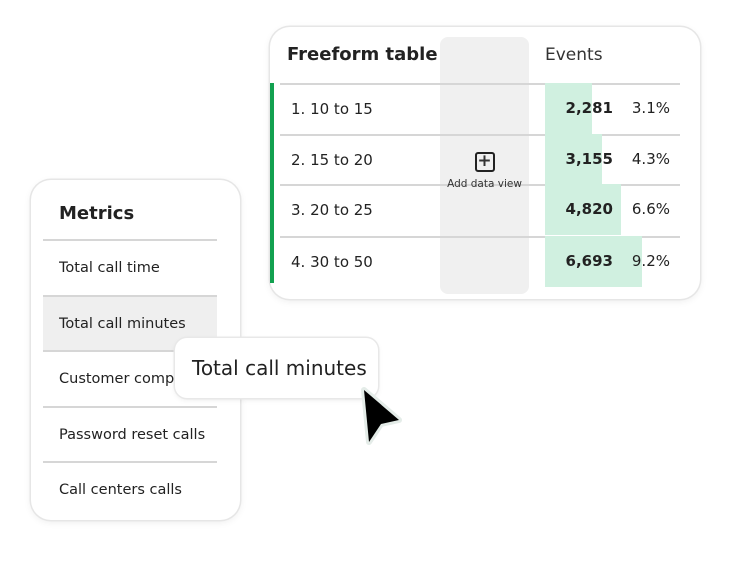 The image size is (750, 563). What do you see at coordinates (332, 262) in the screenshot?
I see `row-label: 4. 30 to 50` at bounding box center [332, 262].